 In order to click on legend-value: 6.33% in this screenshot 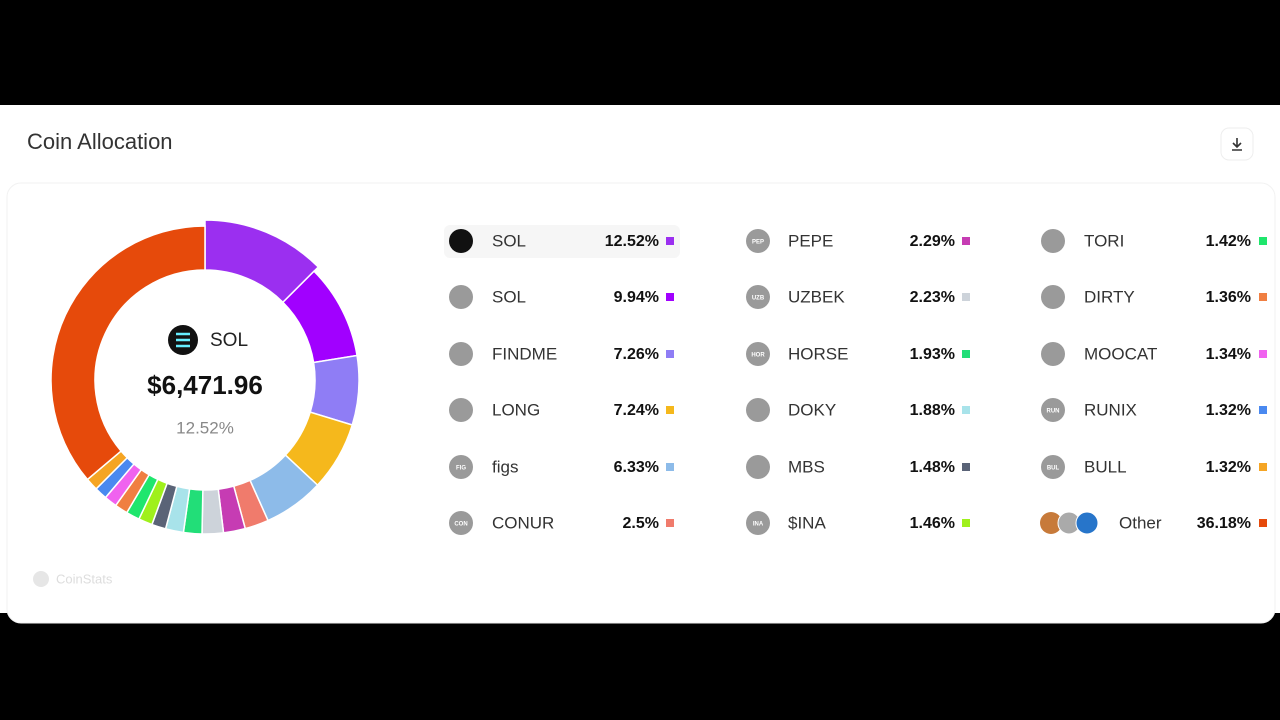, I will do `click(636, 467)`.